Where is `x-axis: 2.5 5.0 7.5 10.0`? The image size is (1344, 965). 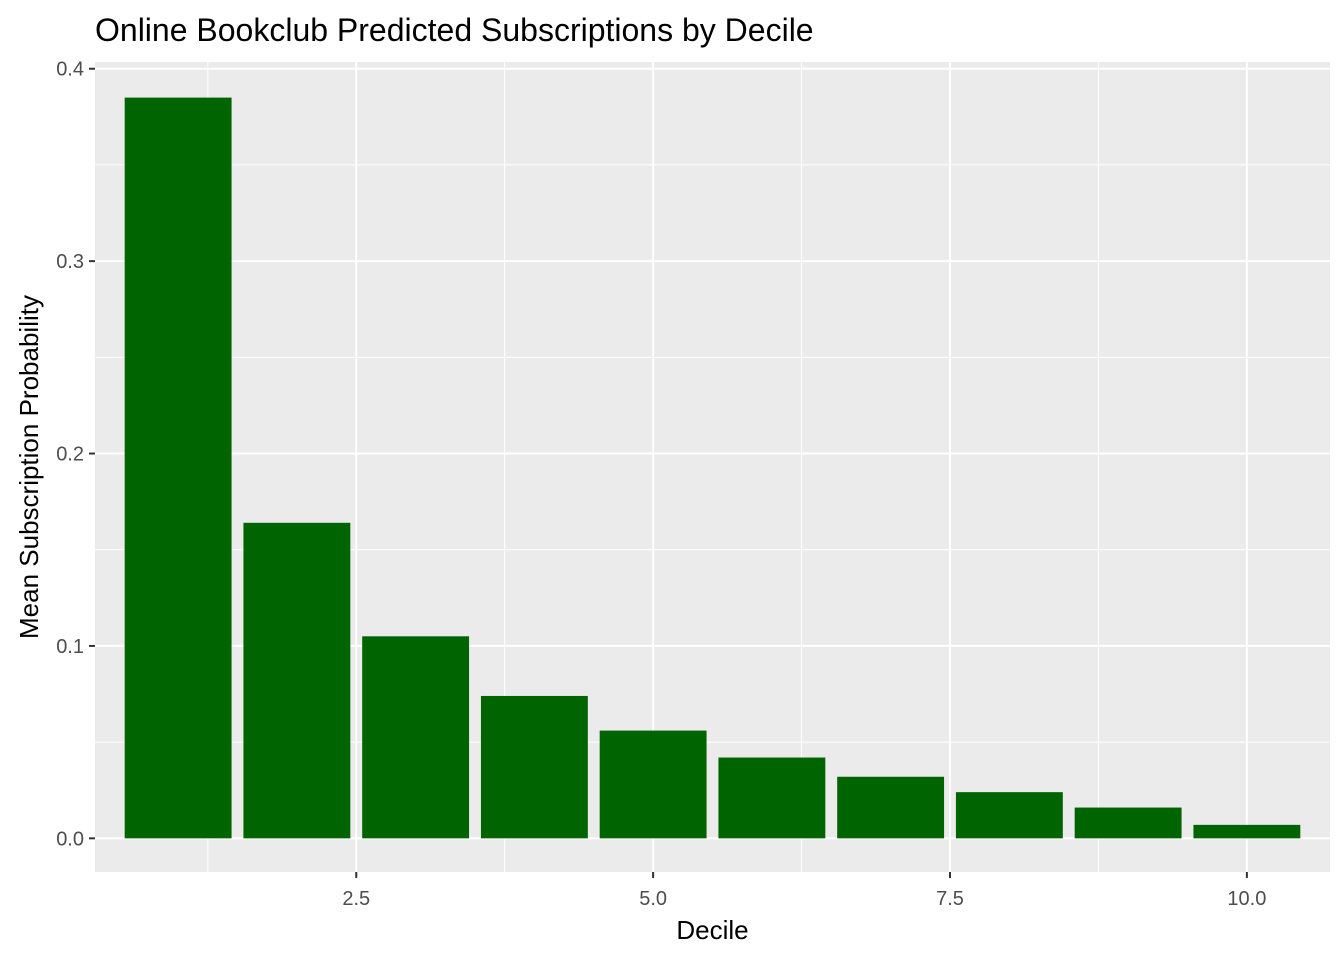
x-axis: 2.5 5.0 7.5 10.0 is located at coordinates (804, 891).